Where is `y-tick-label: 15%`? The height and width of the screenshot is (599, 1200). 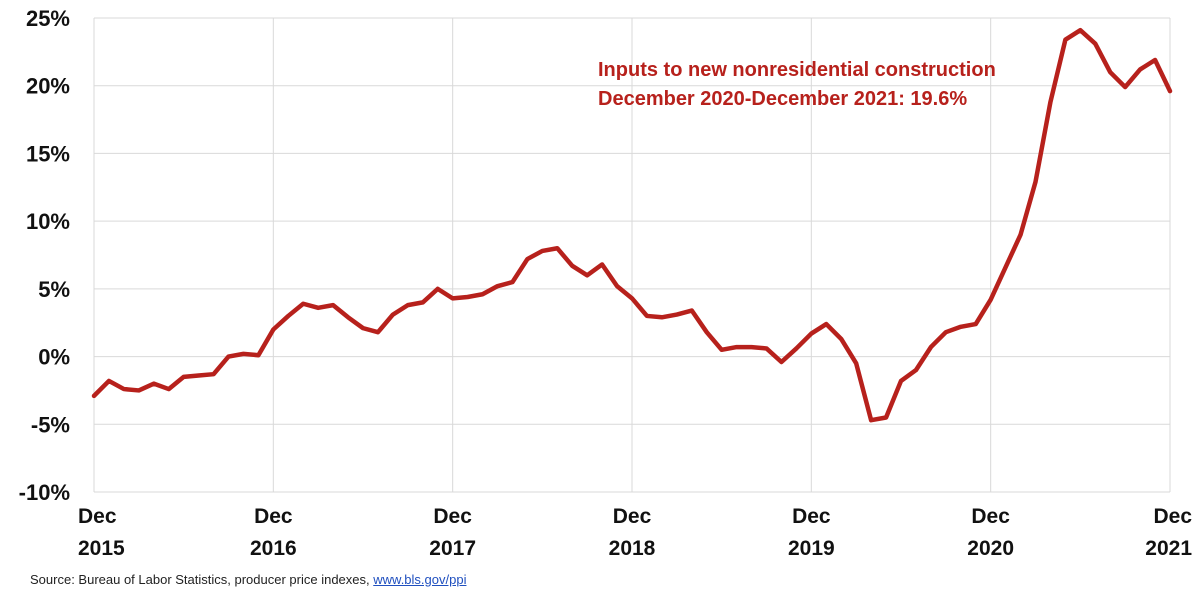
y-tick-label: 15% is located at coordinates (48, 153).